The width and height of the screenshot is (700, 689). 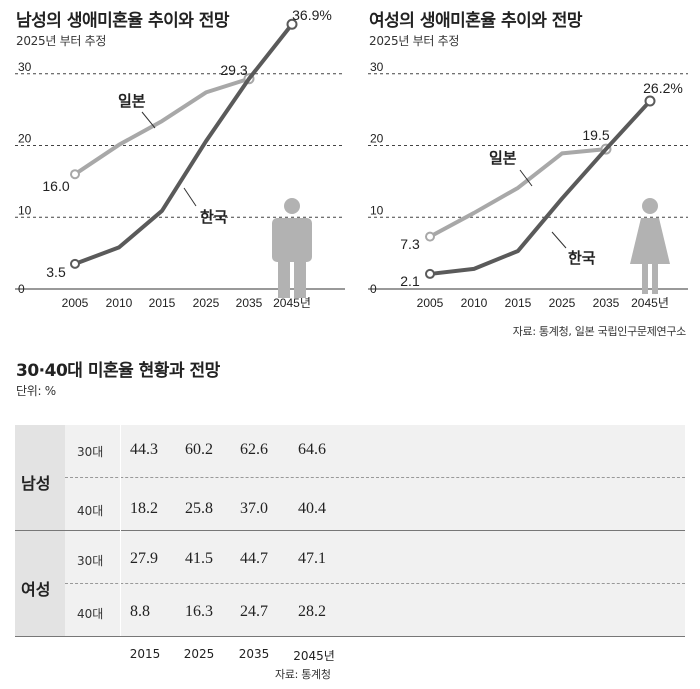 I want to click on male-chart-title: 남성의 생애미혼율 추이와 전망, so click(x=123, y=21).